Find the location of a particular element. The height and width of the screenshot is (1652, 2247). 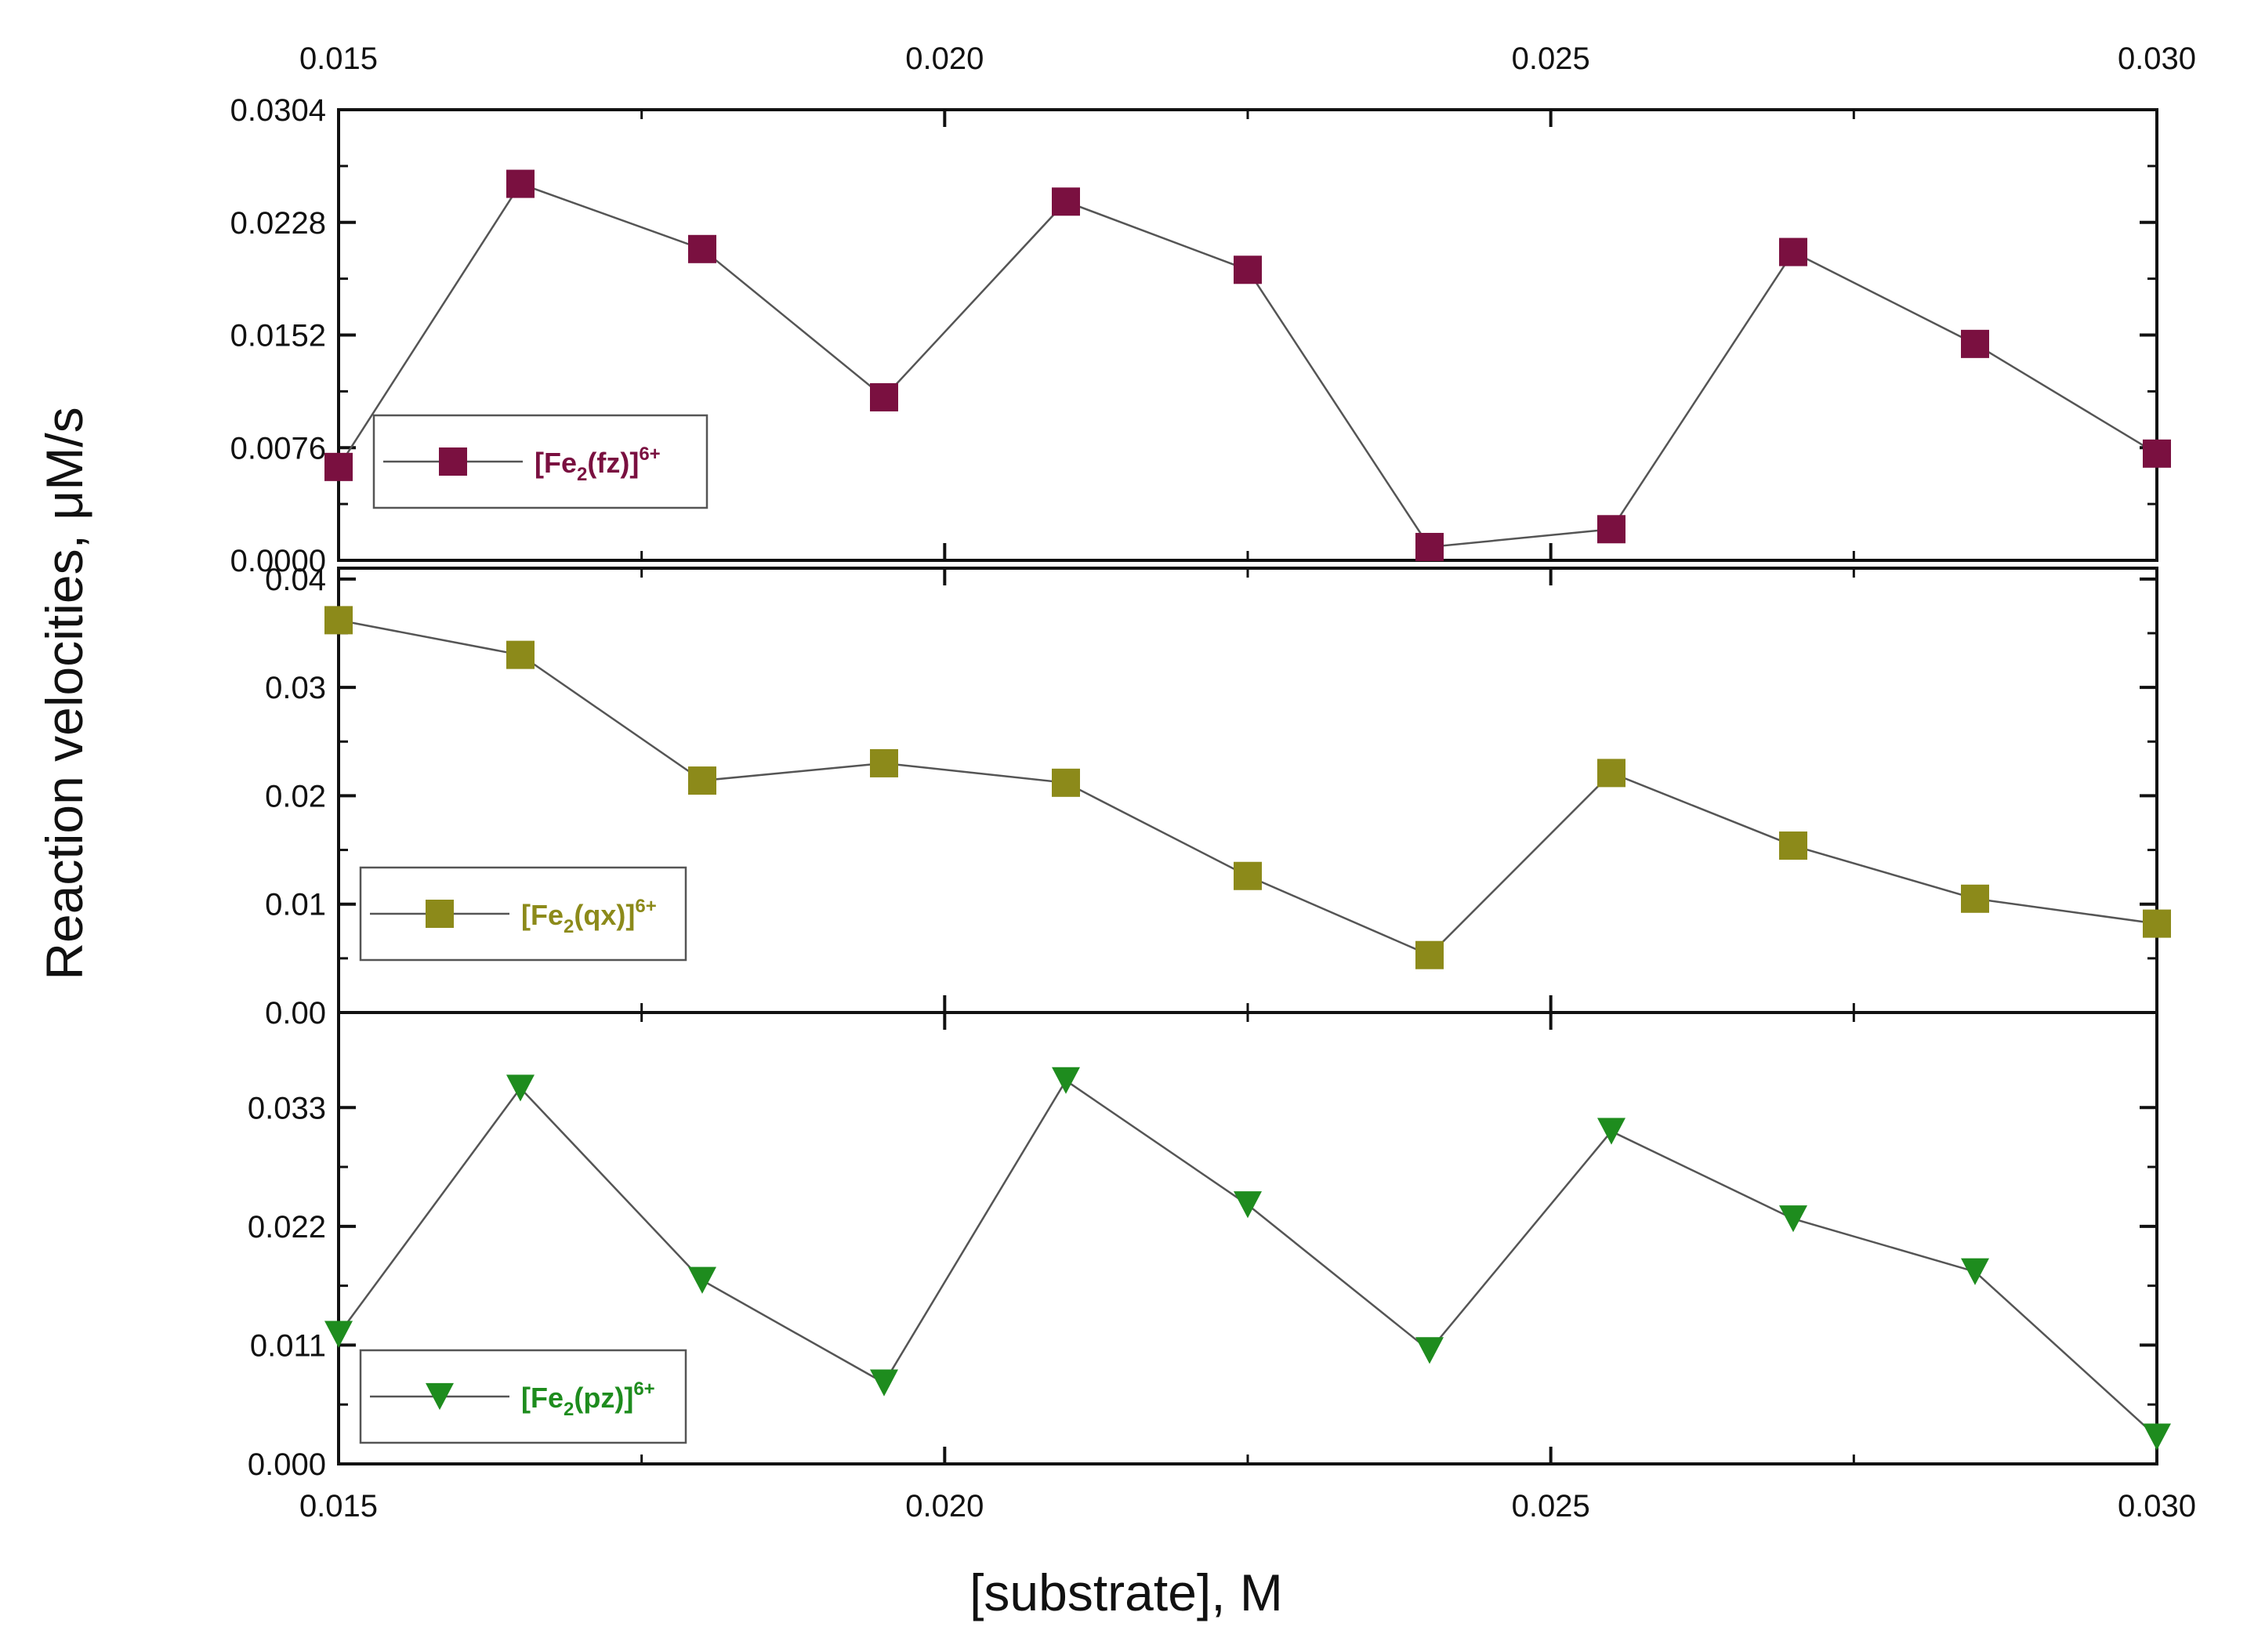

y-tick-label: 0.011 is located at coordinates (288, 1345).